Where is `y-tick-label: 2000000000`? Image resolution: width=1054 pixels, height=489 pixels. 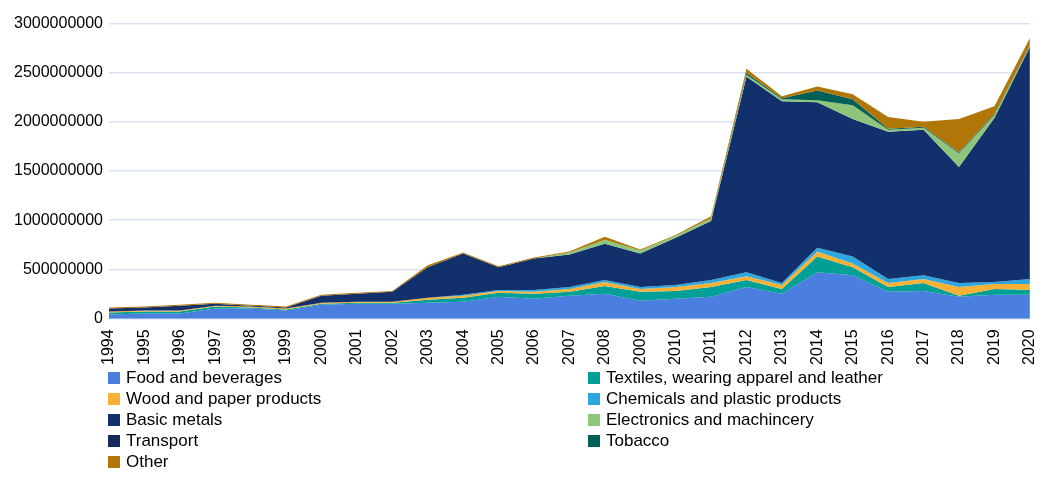 y-tick-label: 2000000000 is located at coordinates (59, 121).